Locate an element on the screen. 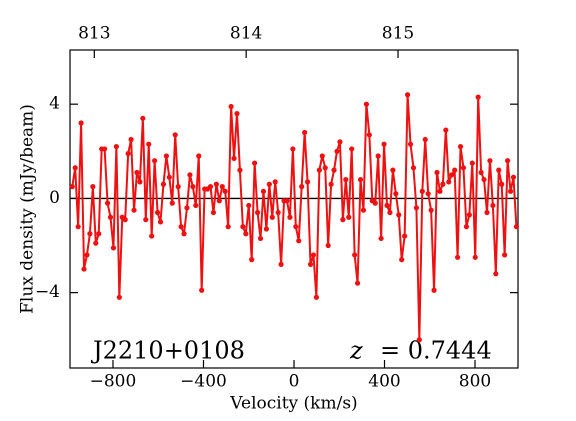 This screenshot has width=576, height=421. x-axis-label: Velocity (km/s) is located at coordinates (293, 404).